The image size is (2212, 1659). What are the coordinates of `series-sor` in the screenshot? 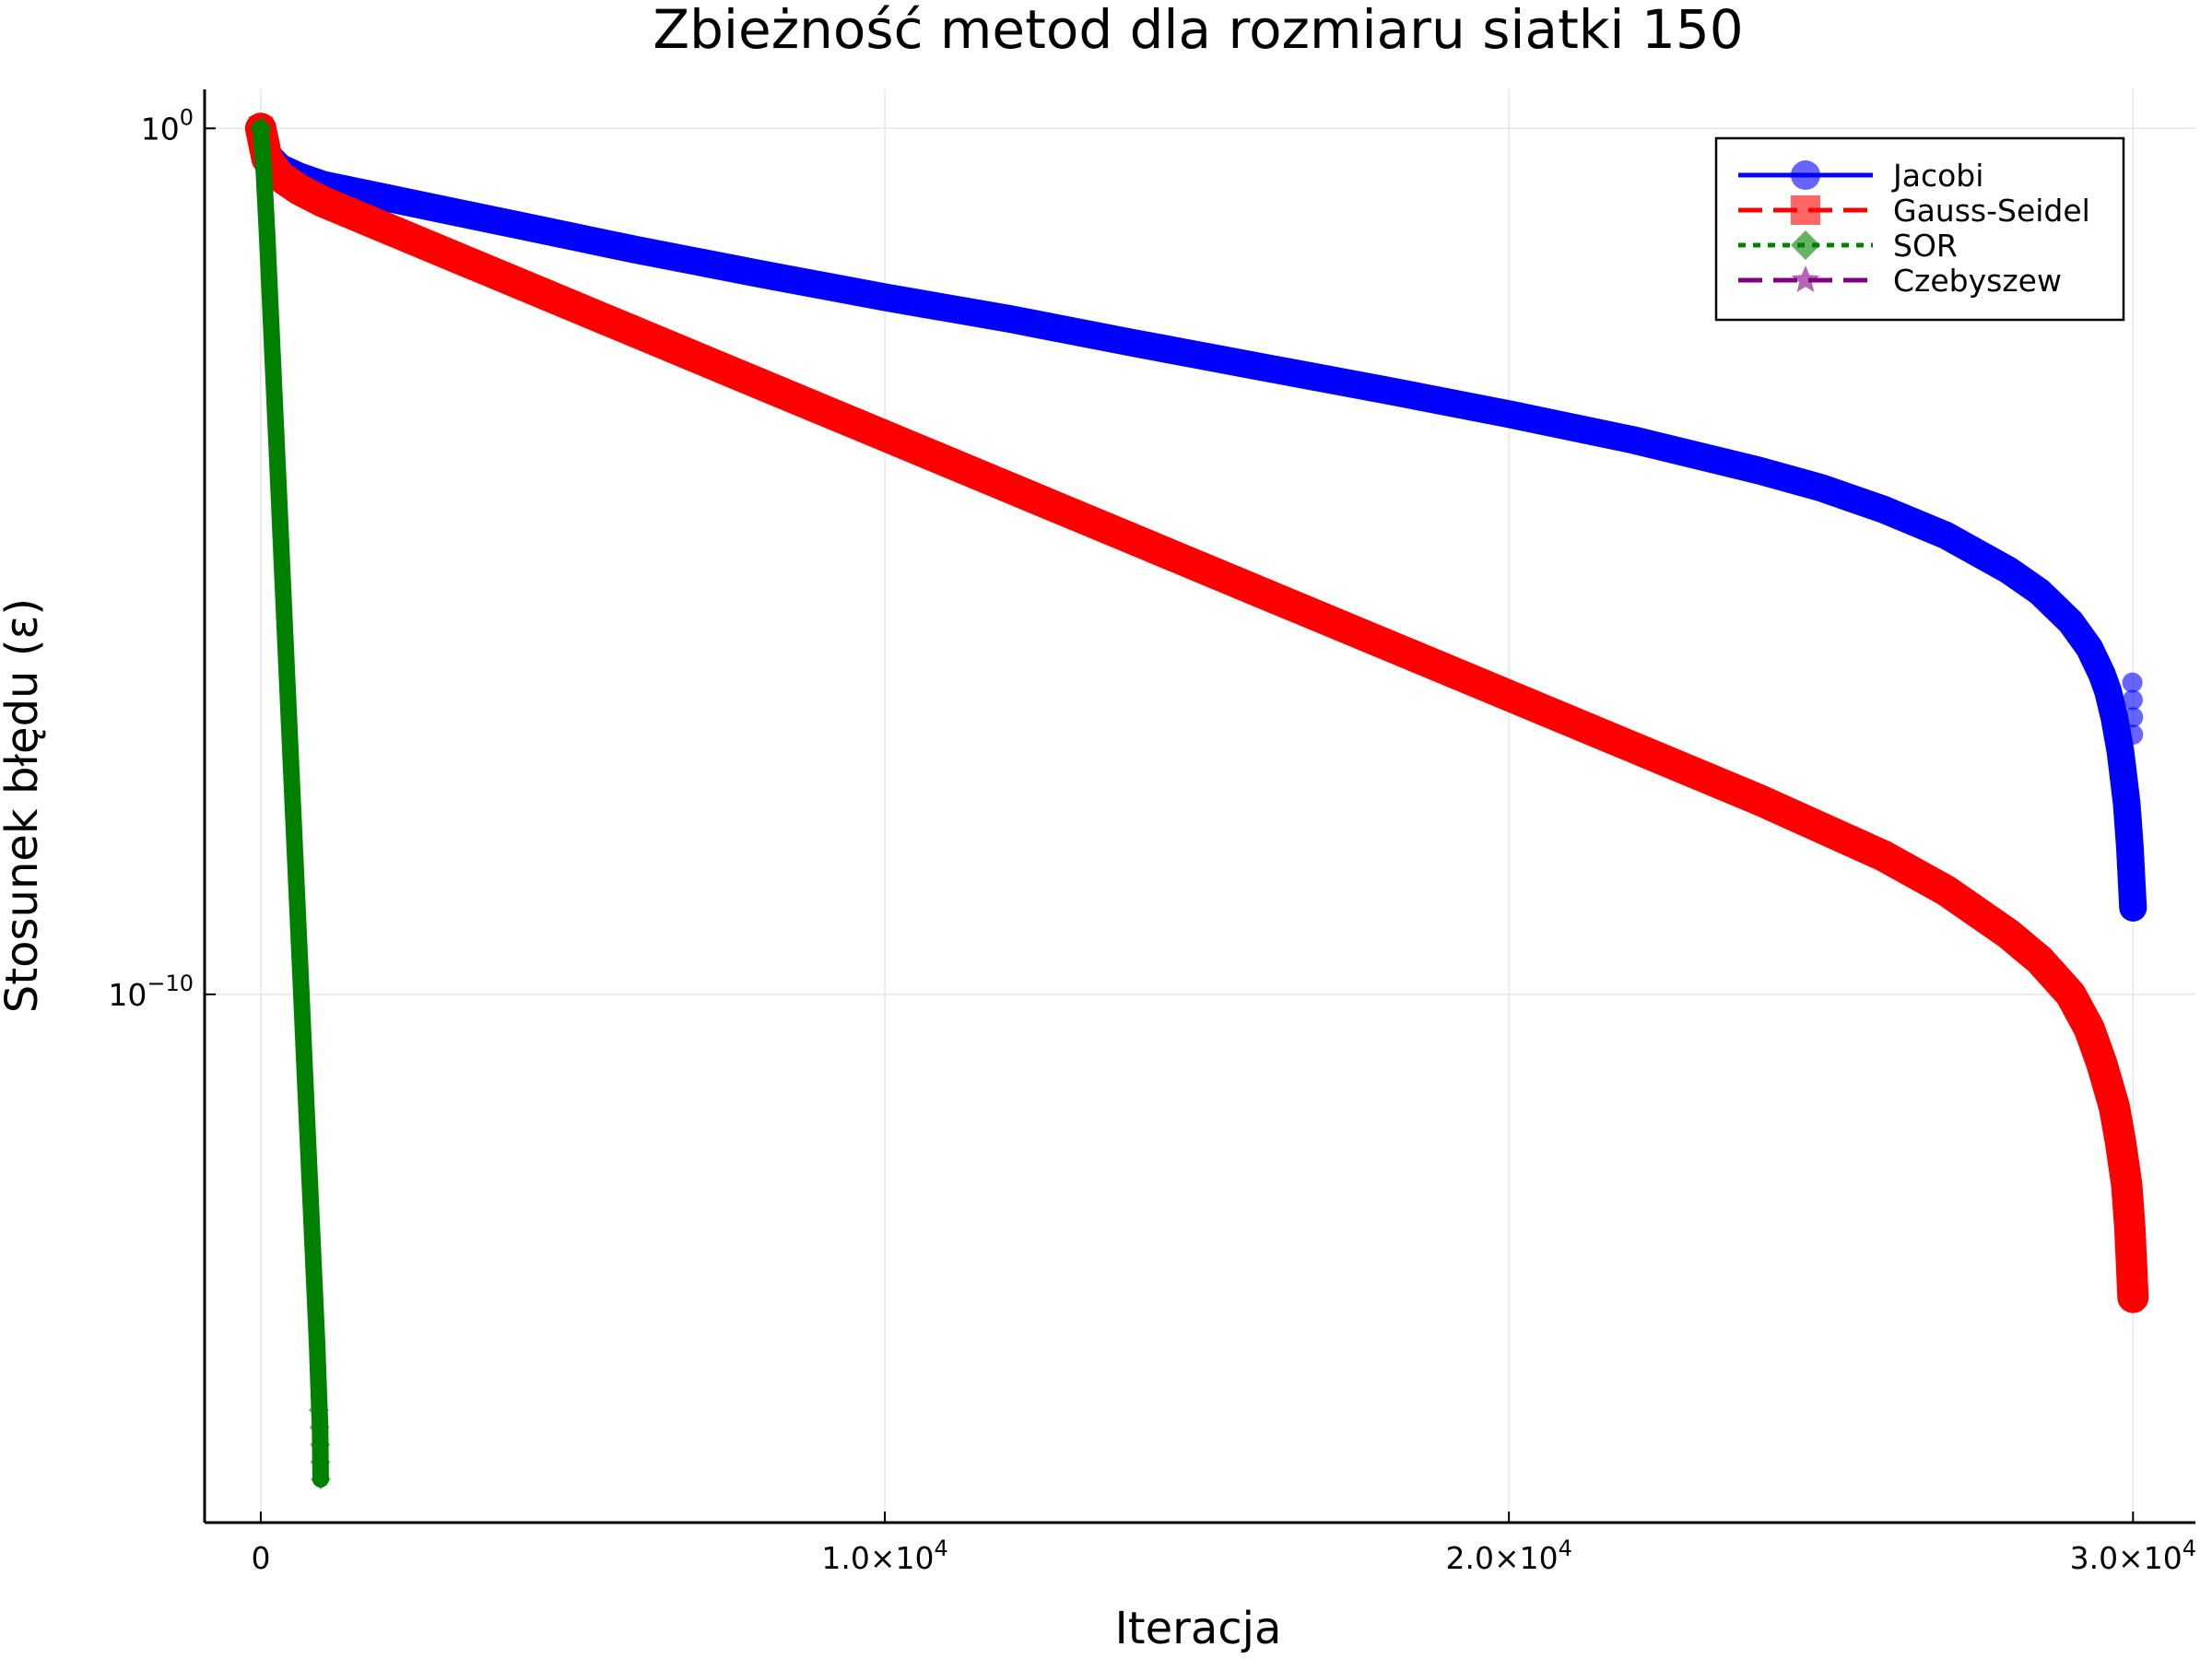 It's located at (289, 803).